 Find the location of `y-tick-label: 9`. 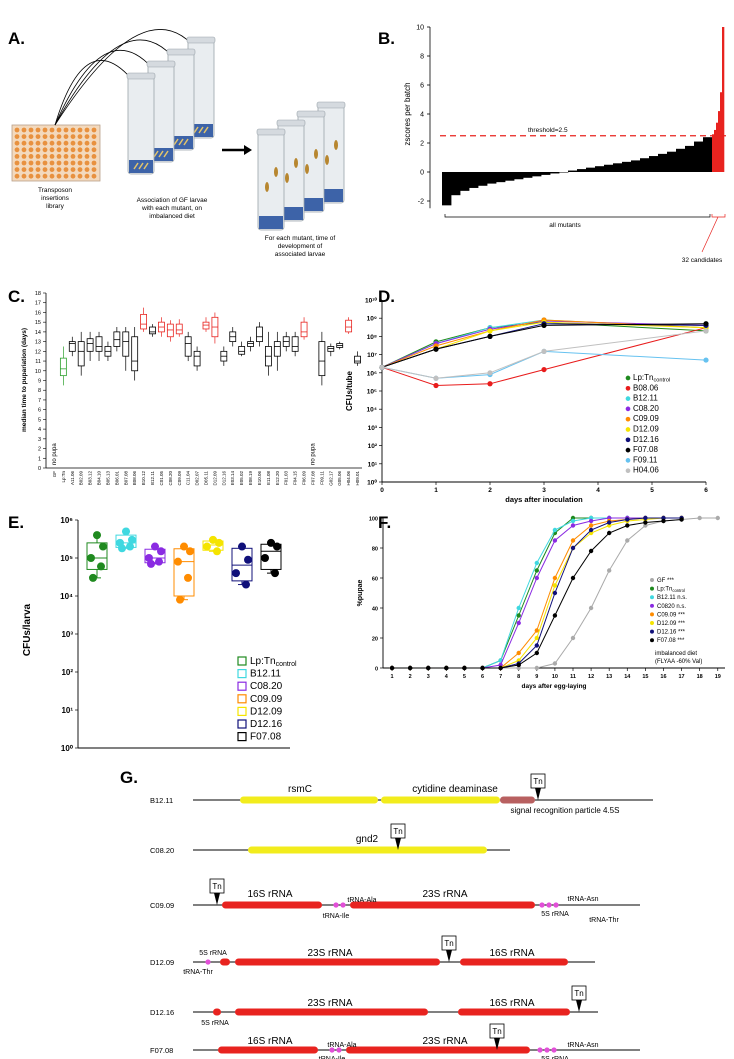

y-tick-label: 9 is located at coordinates (39, 382).